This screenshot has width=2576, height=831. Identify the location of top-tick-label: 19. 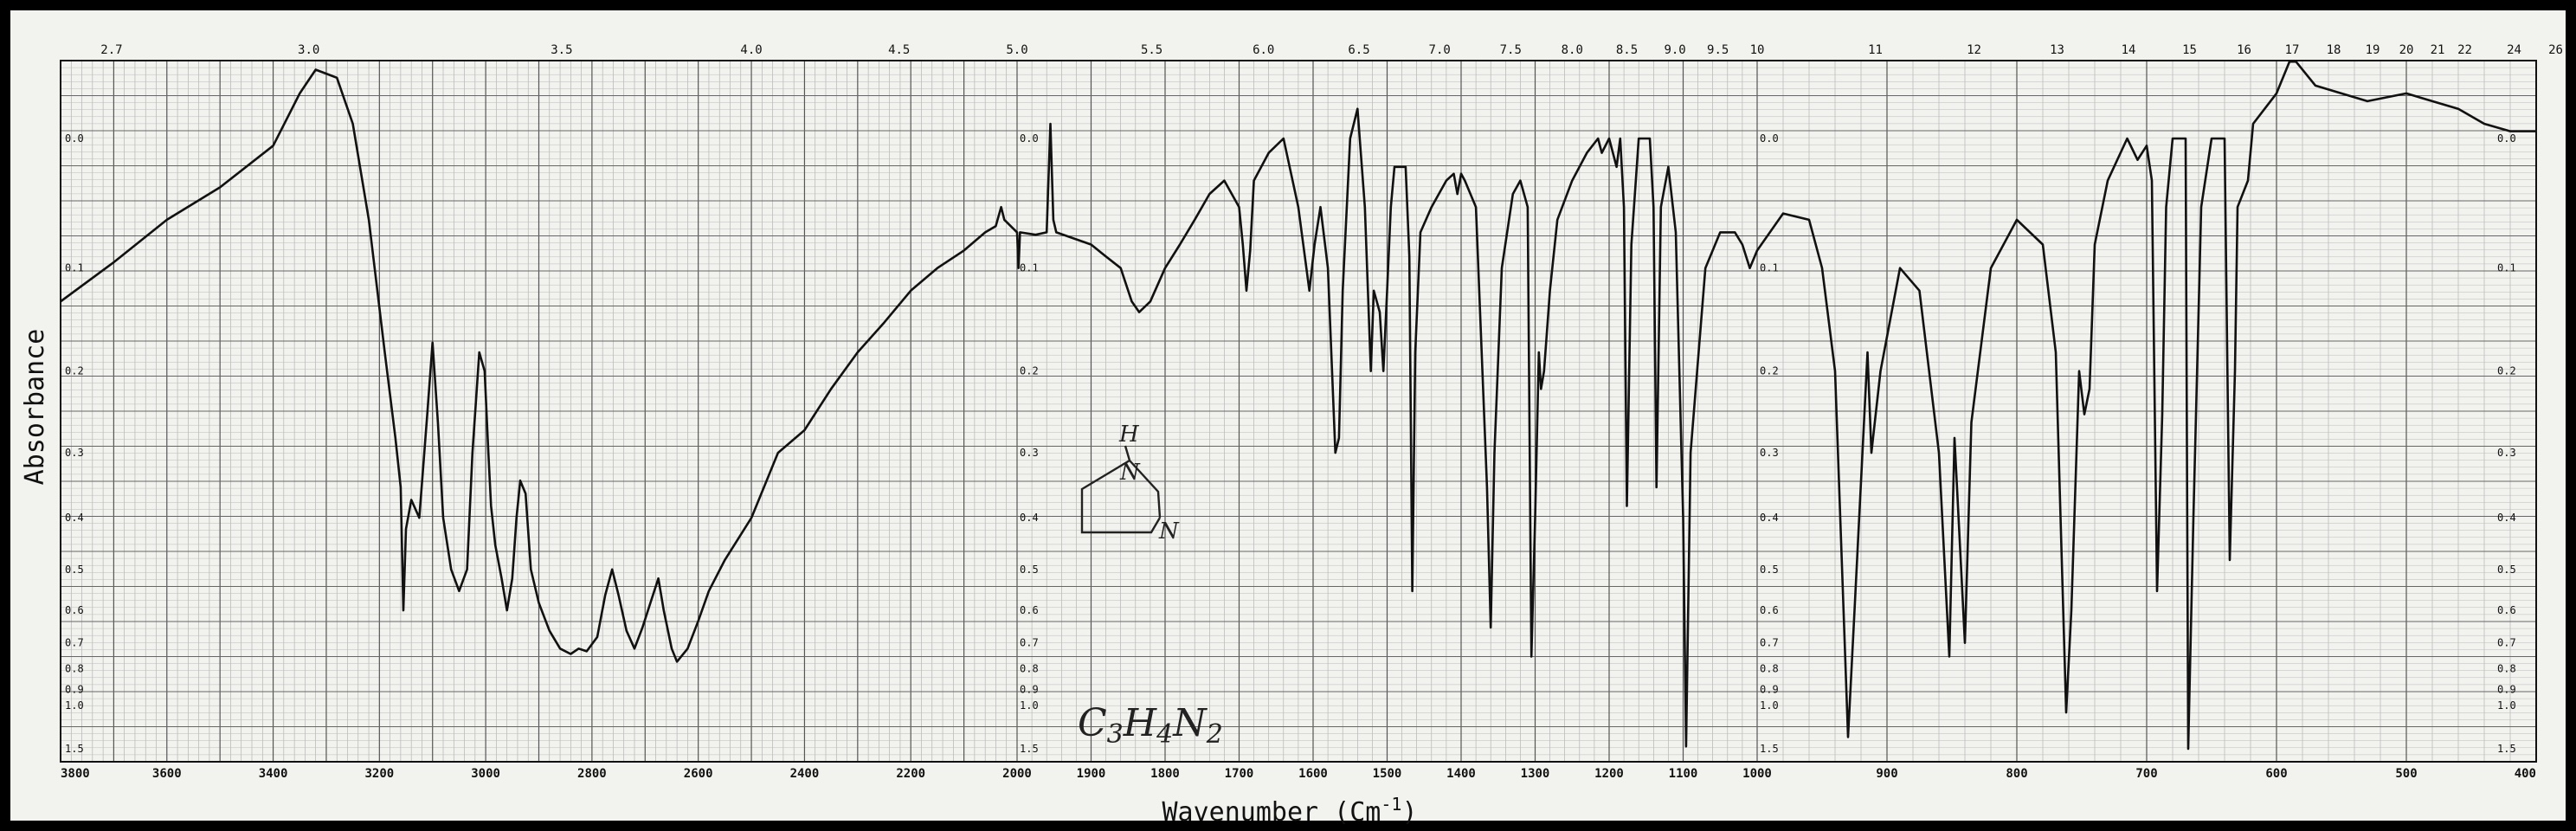
(2373, 50).